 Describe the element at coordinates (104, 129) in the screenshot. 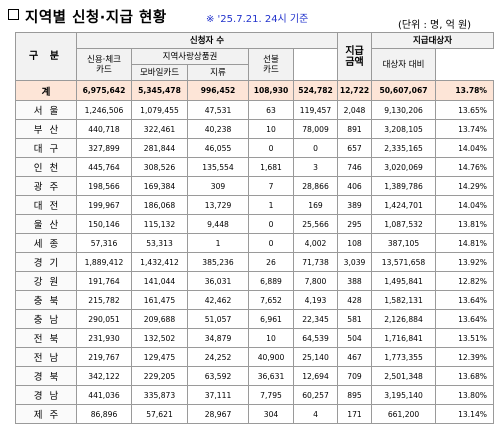

I see `cell-applicants: 440,718` at that location.